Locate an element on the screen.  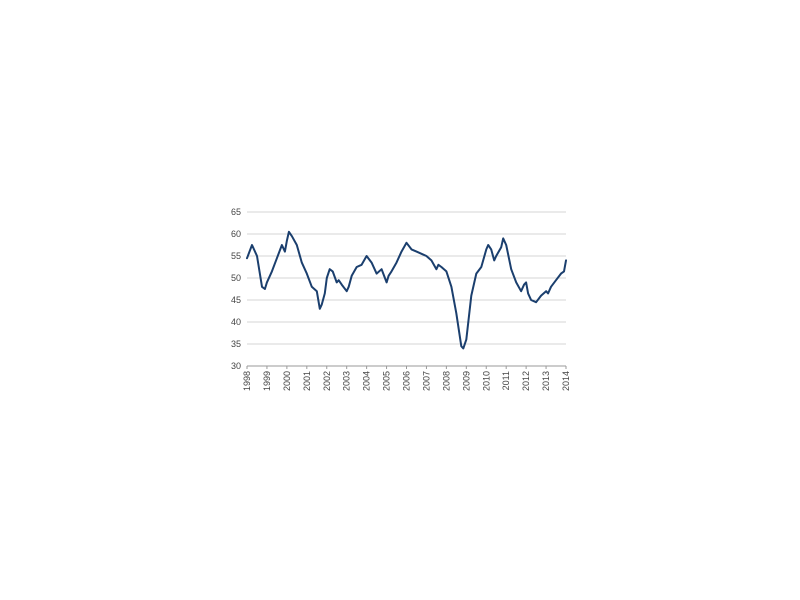
x-tick-label: 2014 is located at coordinates (566, 381).